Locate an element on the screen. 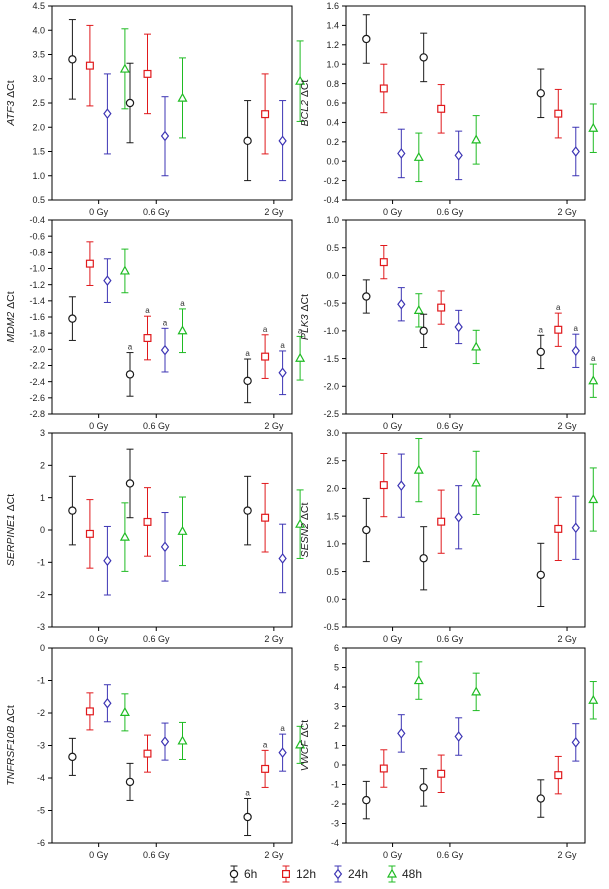 This screenshot has width=609, height=889. y-tick-label: -0.2 is located at coordinates (331, 181).